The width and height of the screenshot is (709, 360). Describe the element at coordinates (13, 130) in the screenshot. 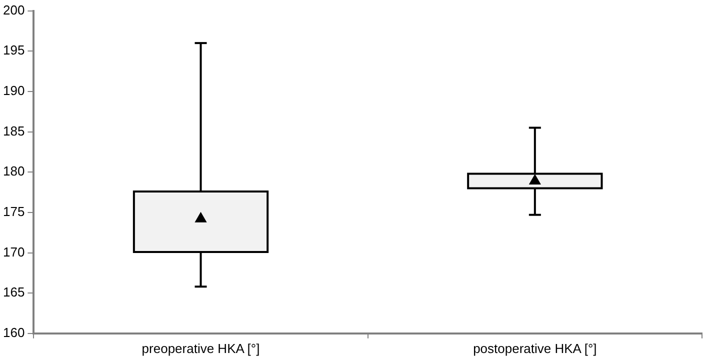

I see `y-tick-label: 185` at that location.